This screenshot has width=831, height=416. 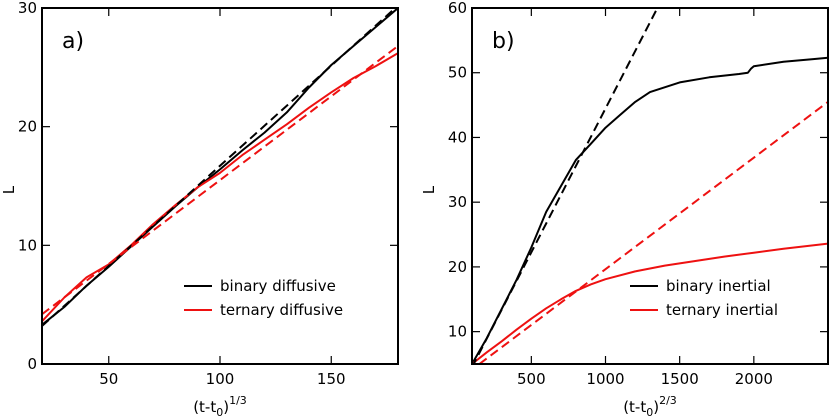 I want to click on panel-a-xtick-label-50: 50, so click(x=108, y=379).